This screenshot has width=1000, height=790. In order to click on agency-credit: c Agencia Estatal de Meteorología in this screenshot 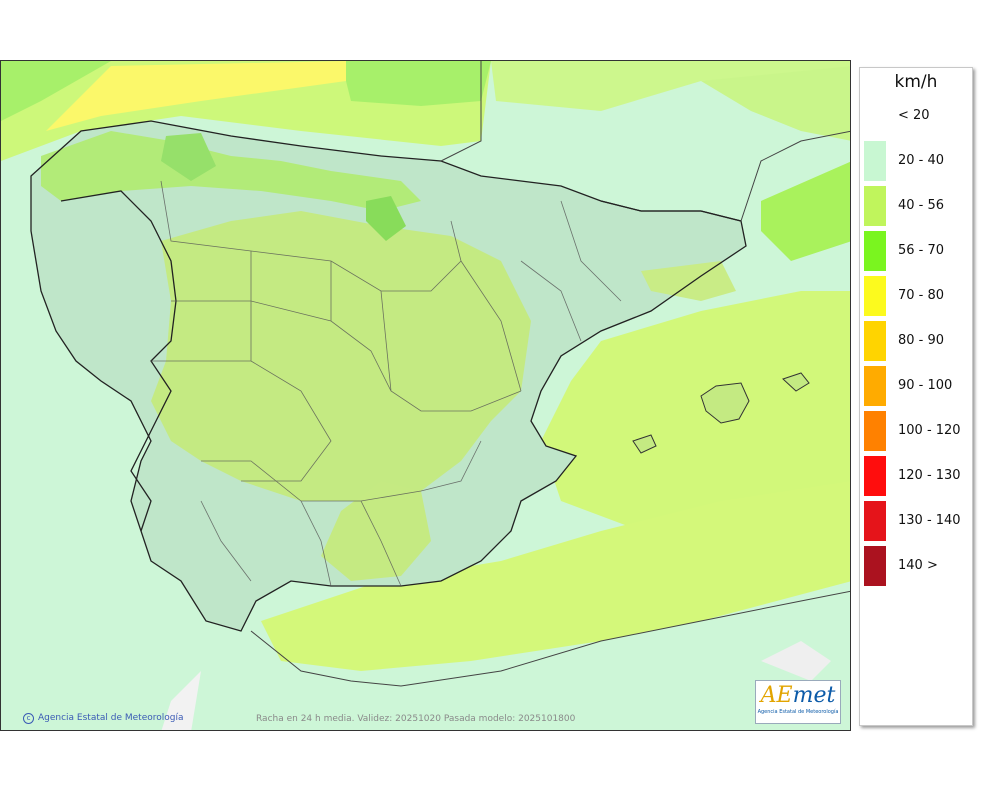, I will do `click(103, 718)`.